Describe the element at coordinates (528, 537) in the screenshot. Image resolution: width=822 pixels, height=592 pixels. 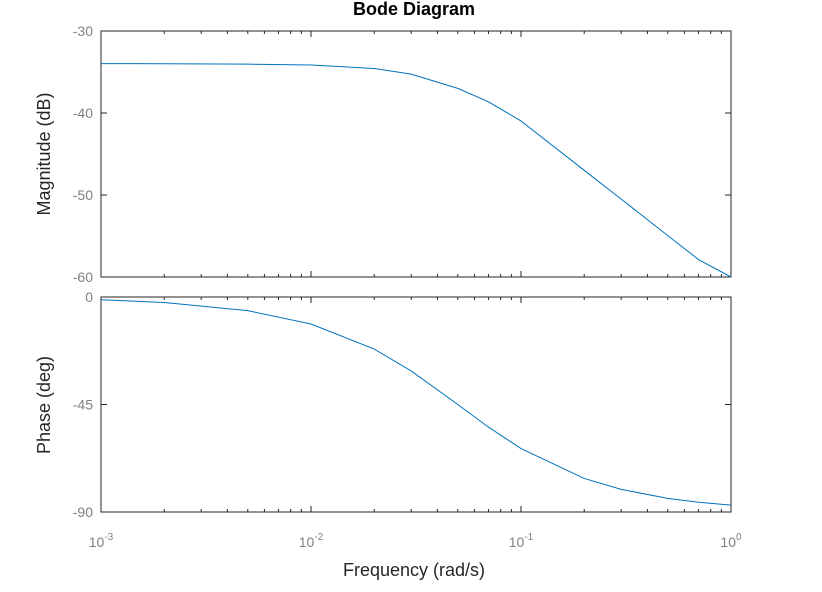
I see `x-tick-label-exponent: -1` at that location.